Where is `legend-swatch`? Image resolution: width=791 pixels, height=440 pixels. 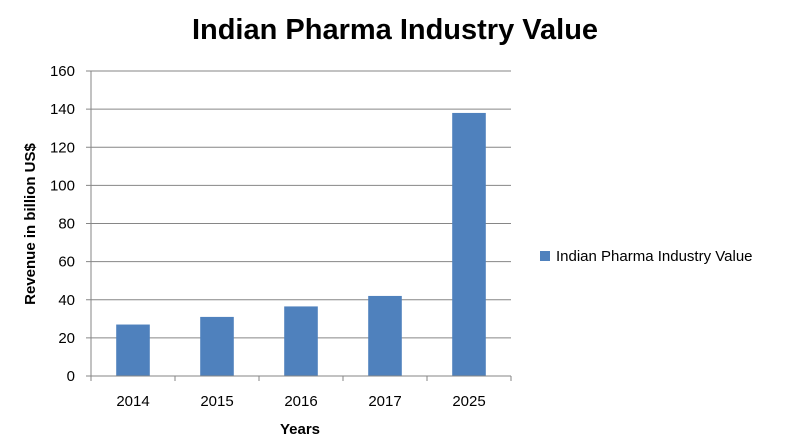 legend-swatch is located at coordinates (545, 256).